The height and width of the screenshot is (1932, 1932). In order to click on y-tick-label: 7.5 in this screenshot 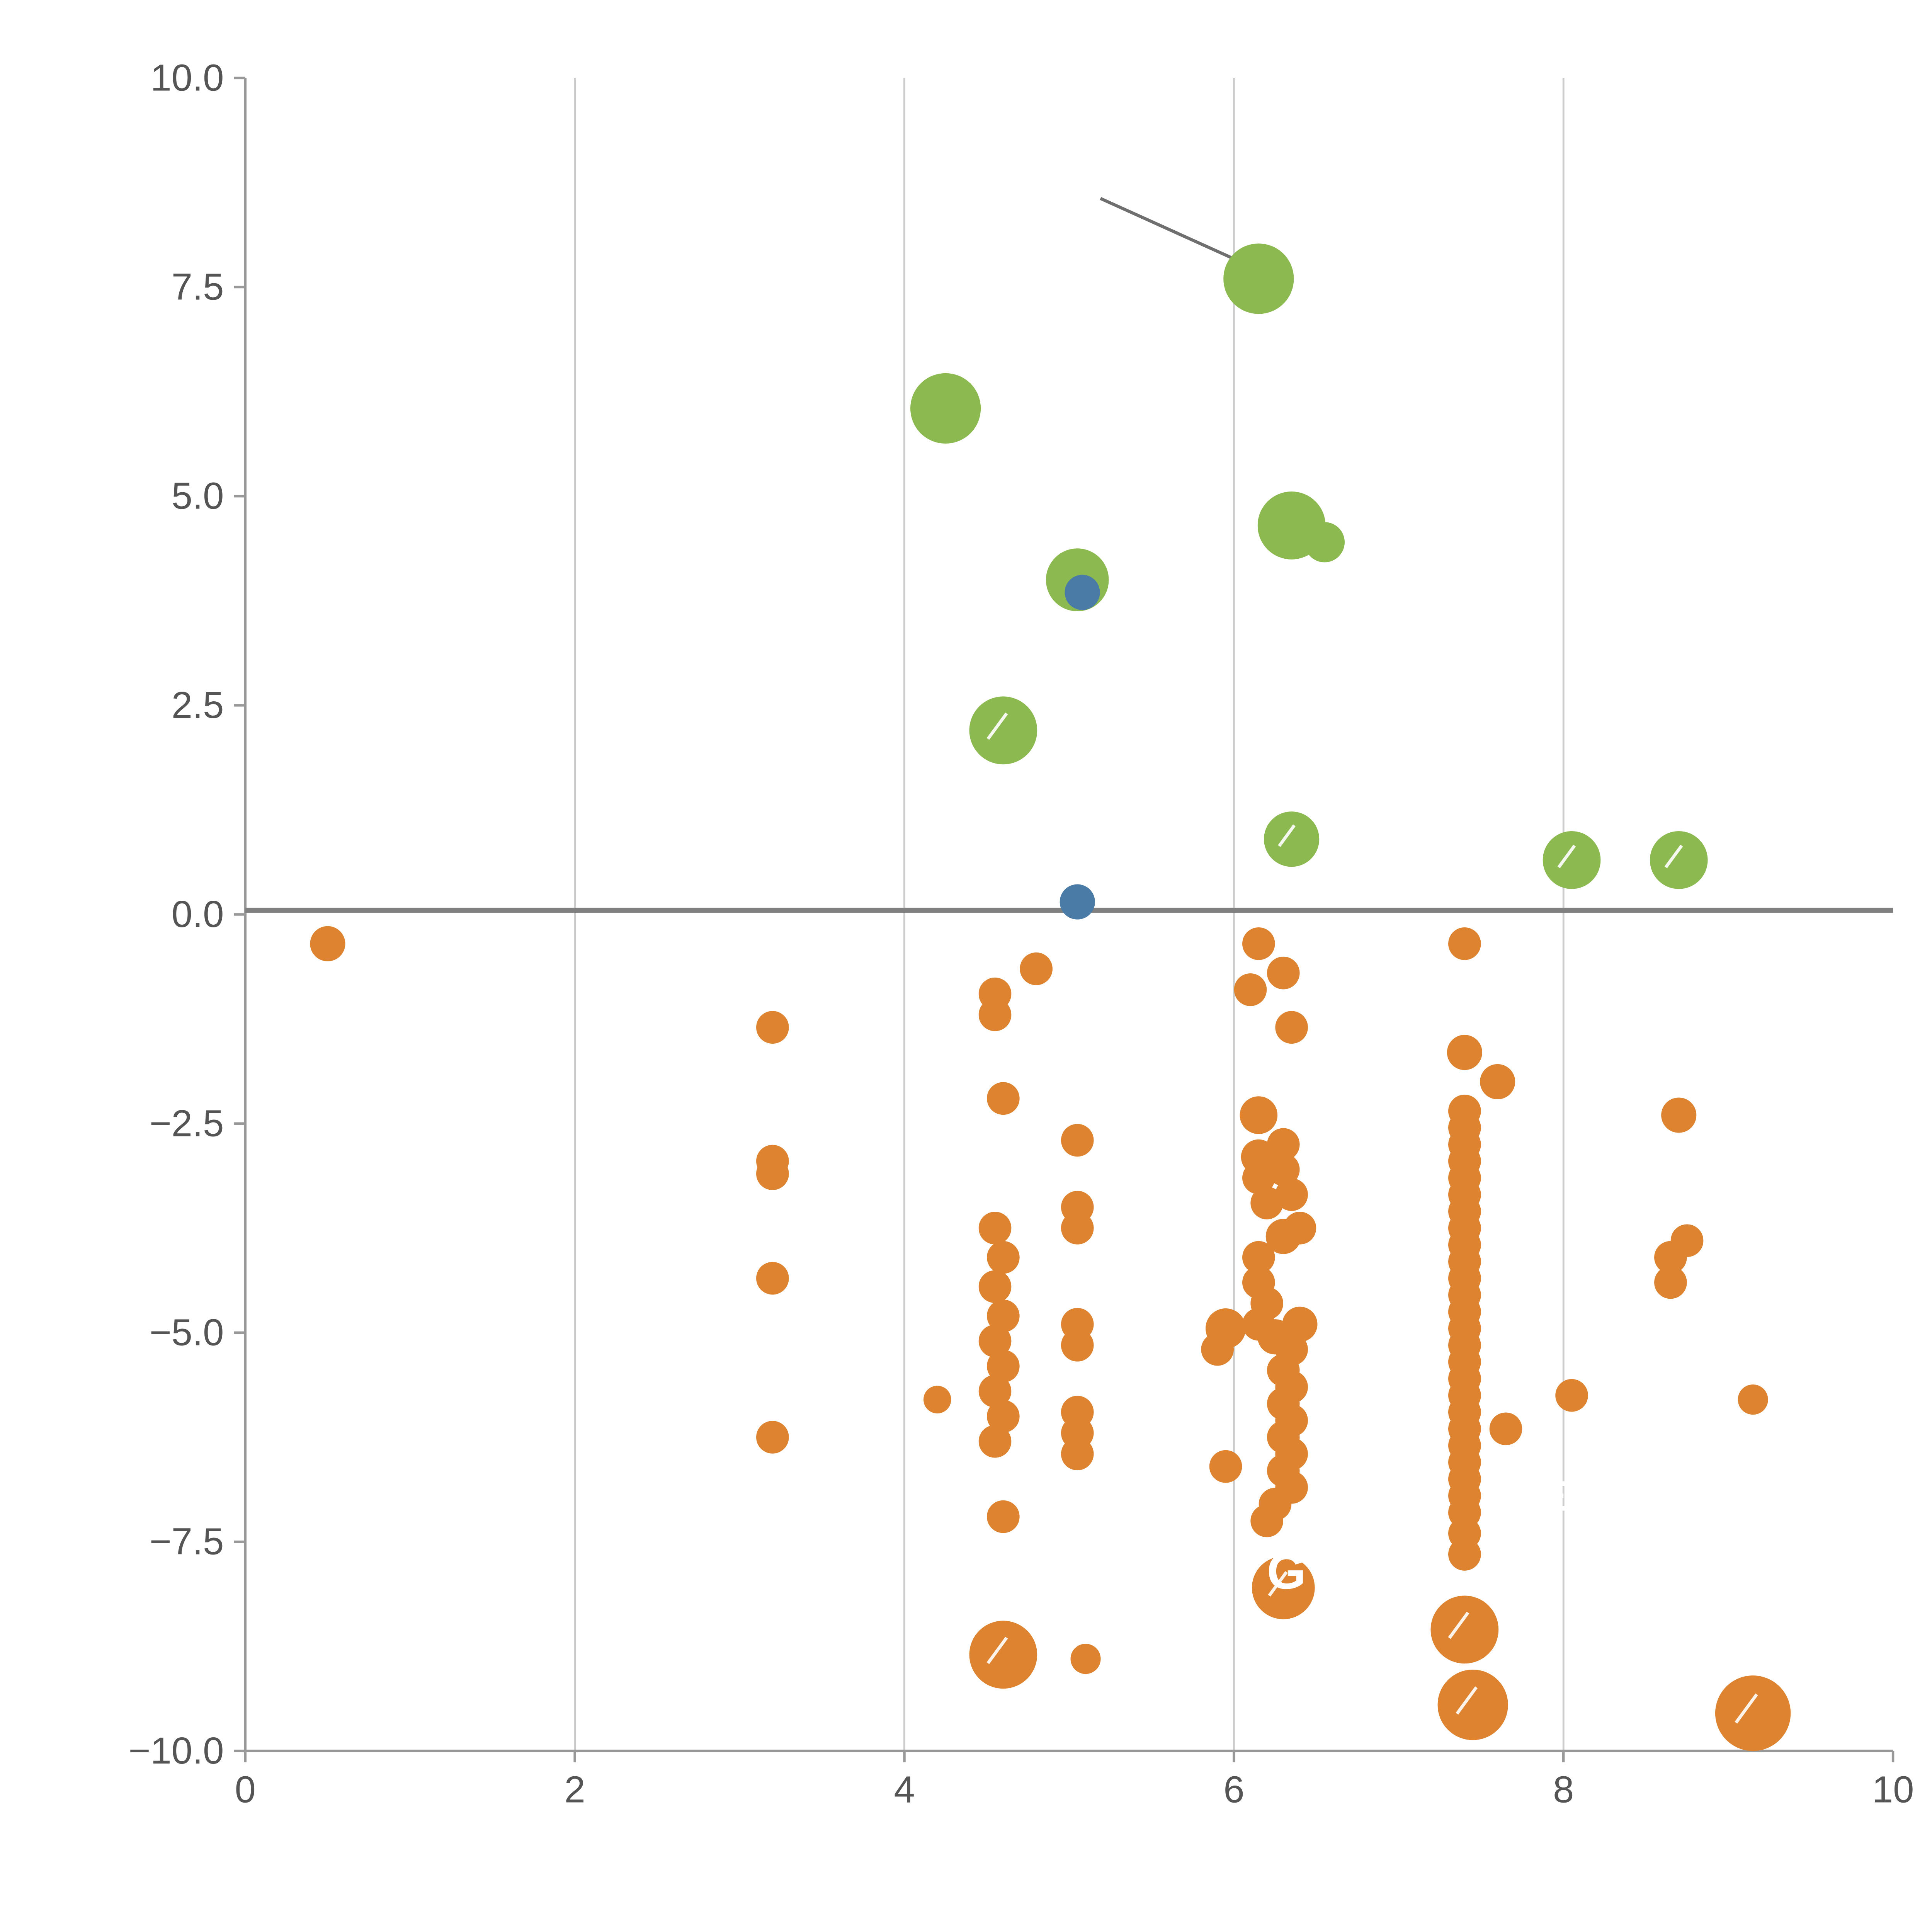, I will do `click(198, 287)`.